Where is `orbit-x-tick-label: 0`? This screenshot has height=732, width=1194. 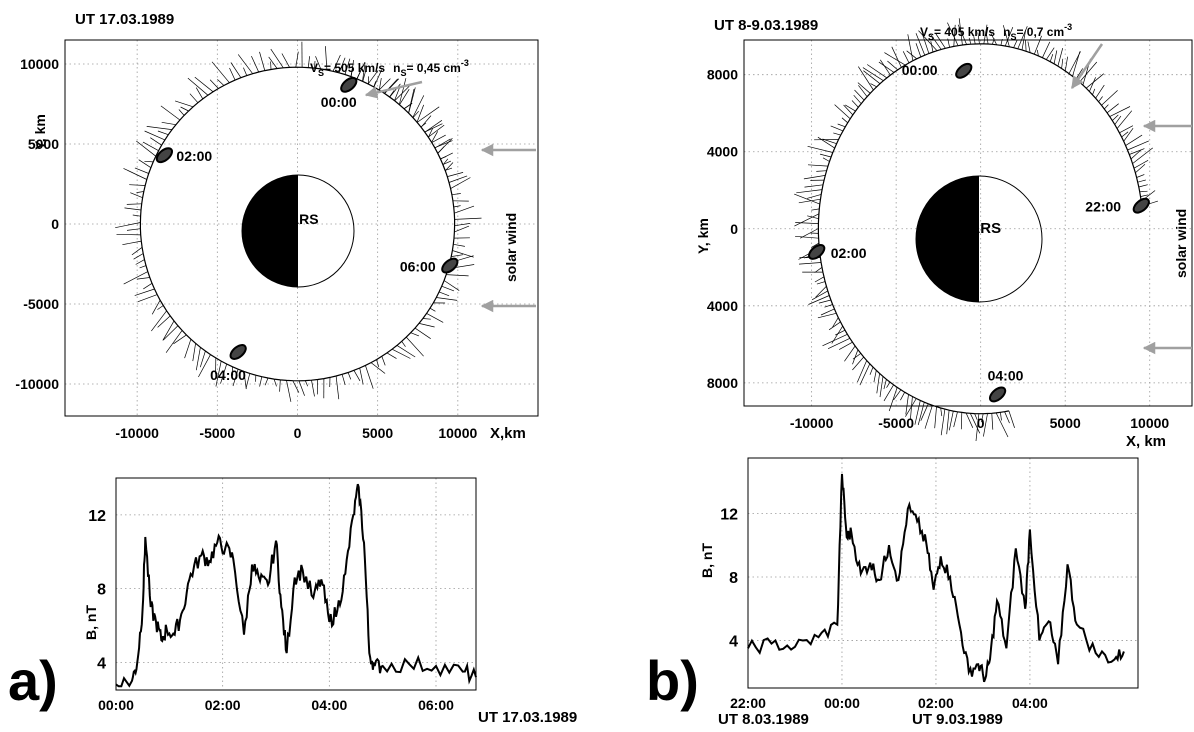
orbit-x-tick-label: 0 is located at coordinates (981, 423).